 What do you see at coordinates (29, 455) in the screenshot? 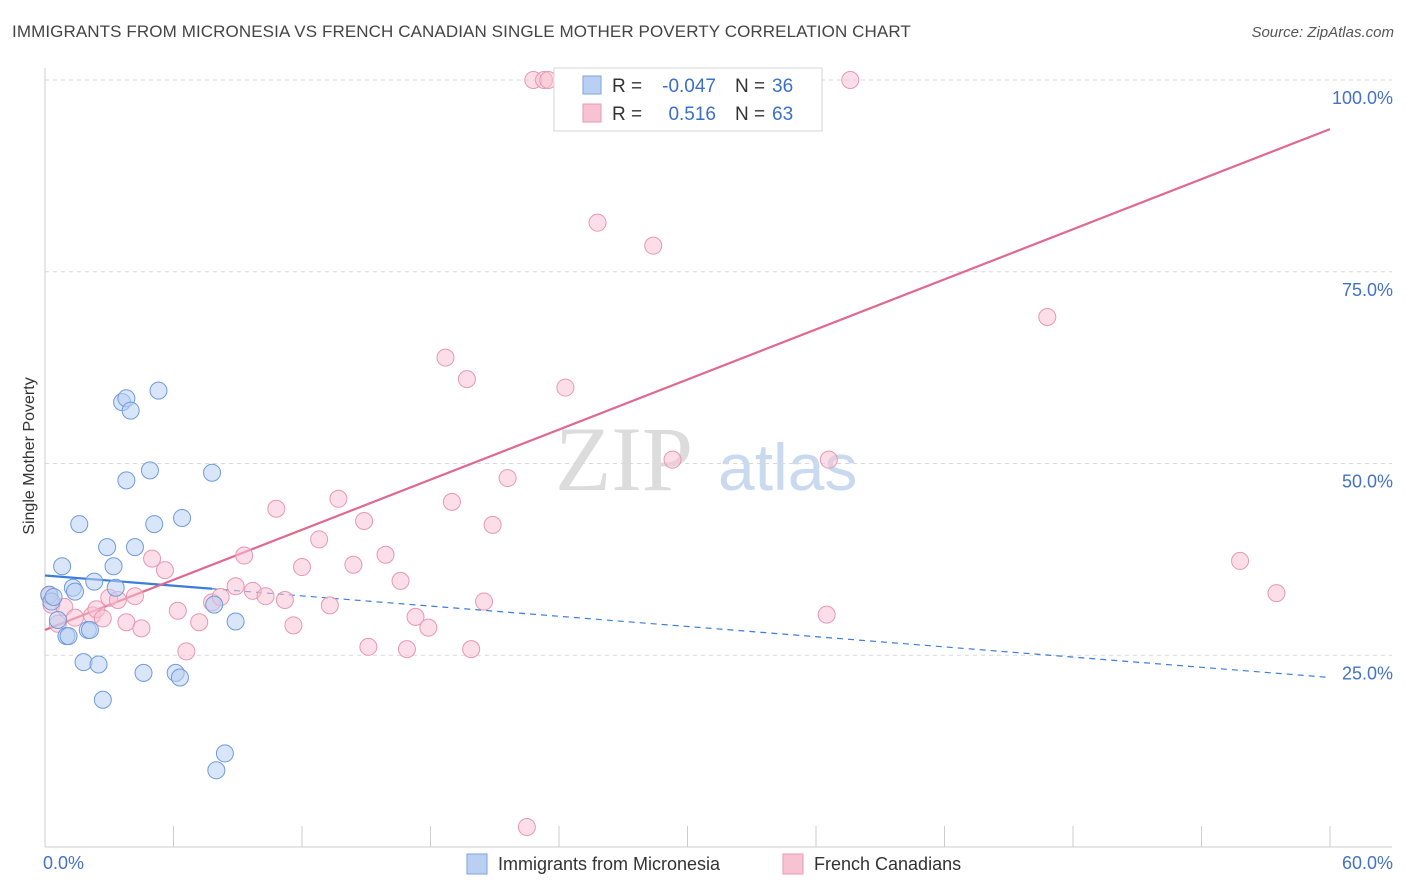
I see `y-axis-label: Single Mother Poverty` at bounding box center [29, 455].